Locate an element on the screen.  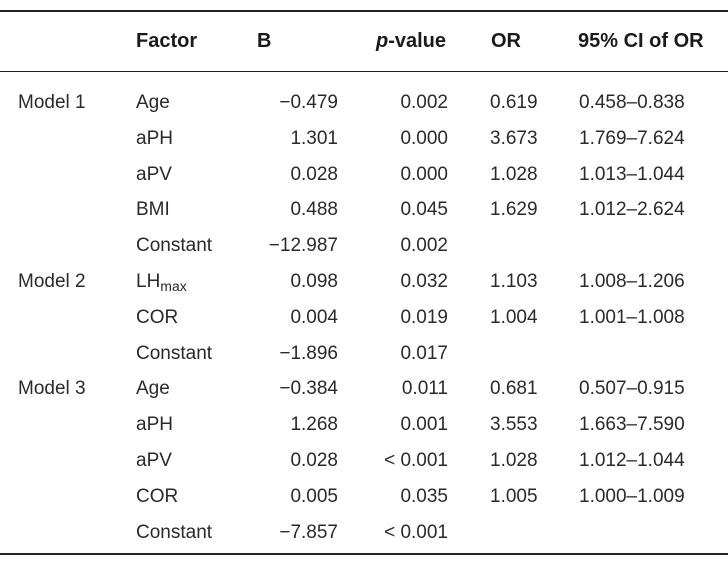
ci-cell: 1.012–2.624 is located at coordinates (632, 210).